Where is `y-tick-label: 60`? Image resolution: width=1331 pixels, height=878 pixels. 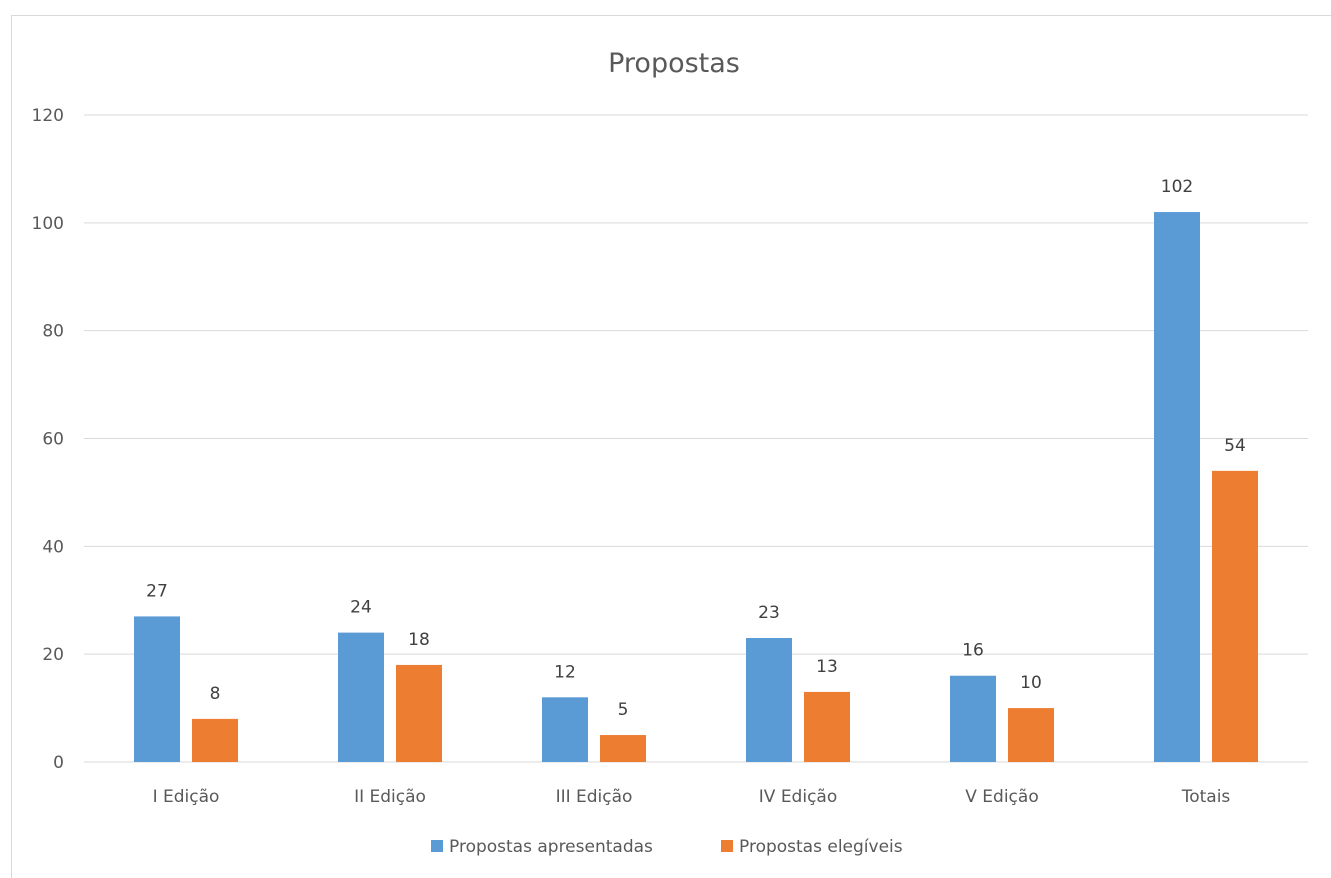
y-tick-label: 60 is located at coordinates (53, 440).